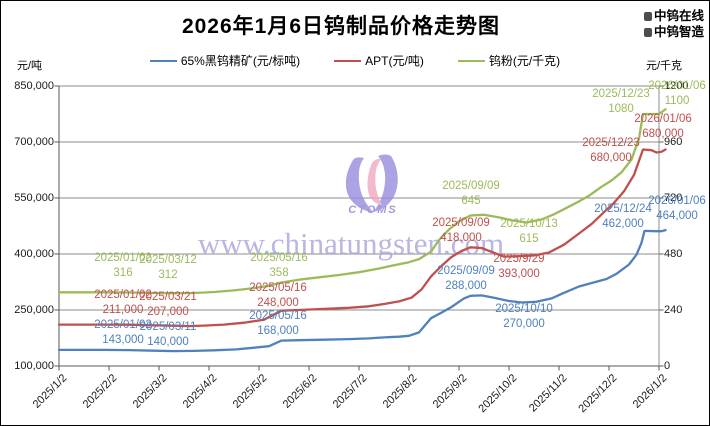  What do you see at coordinates (471, 60) in the screenshot?
I see `legend-swatch-green` at bounding box center [471, 60].